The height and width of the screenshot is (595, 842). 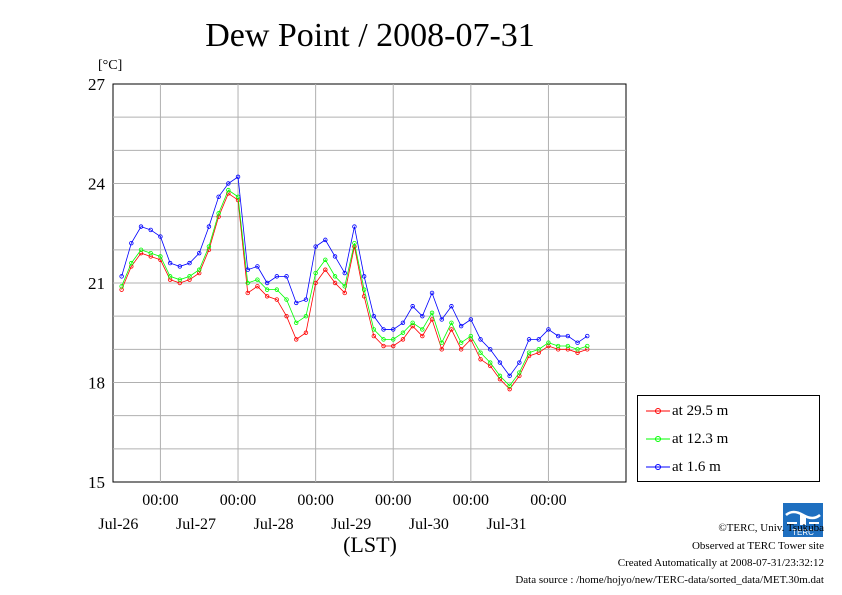 I want to click on x-axis-label: (LST), so click(x=370, y=544).